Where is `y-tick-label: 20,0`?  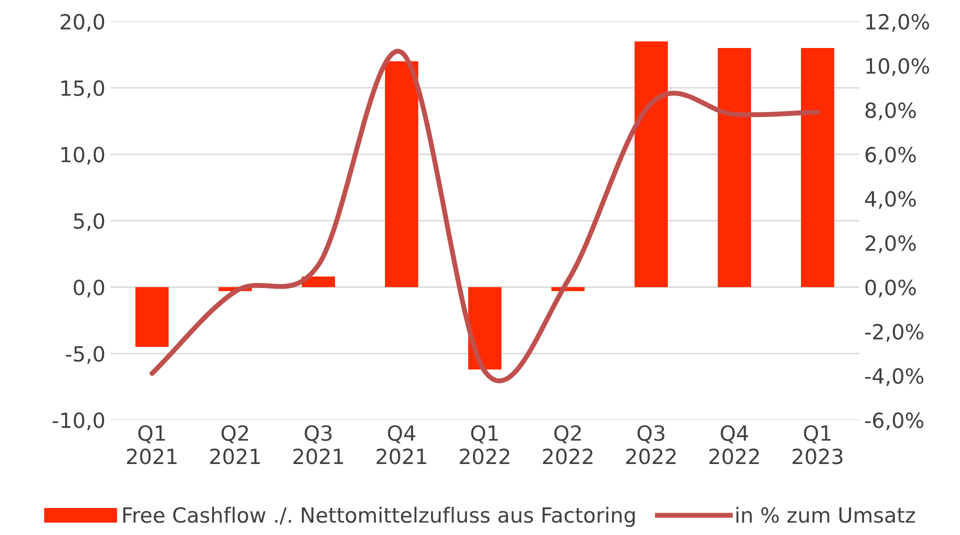 y-tick-label: 20,0 is located at coordinates (82, 23).